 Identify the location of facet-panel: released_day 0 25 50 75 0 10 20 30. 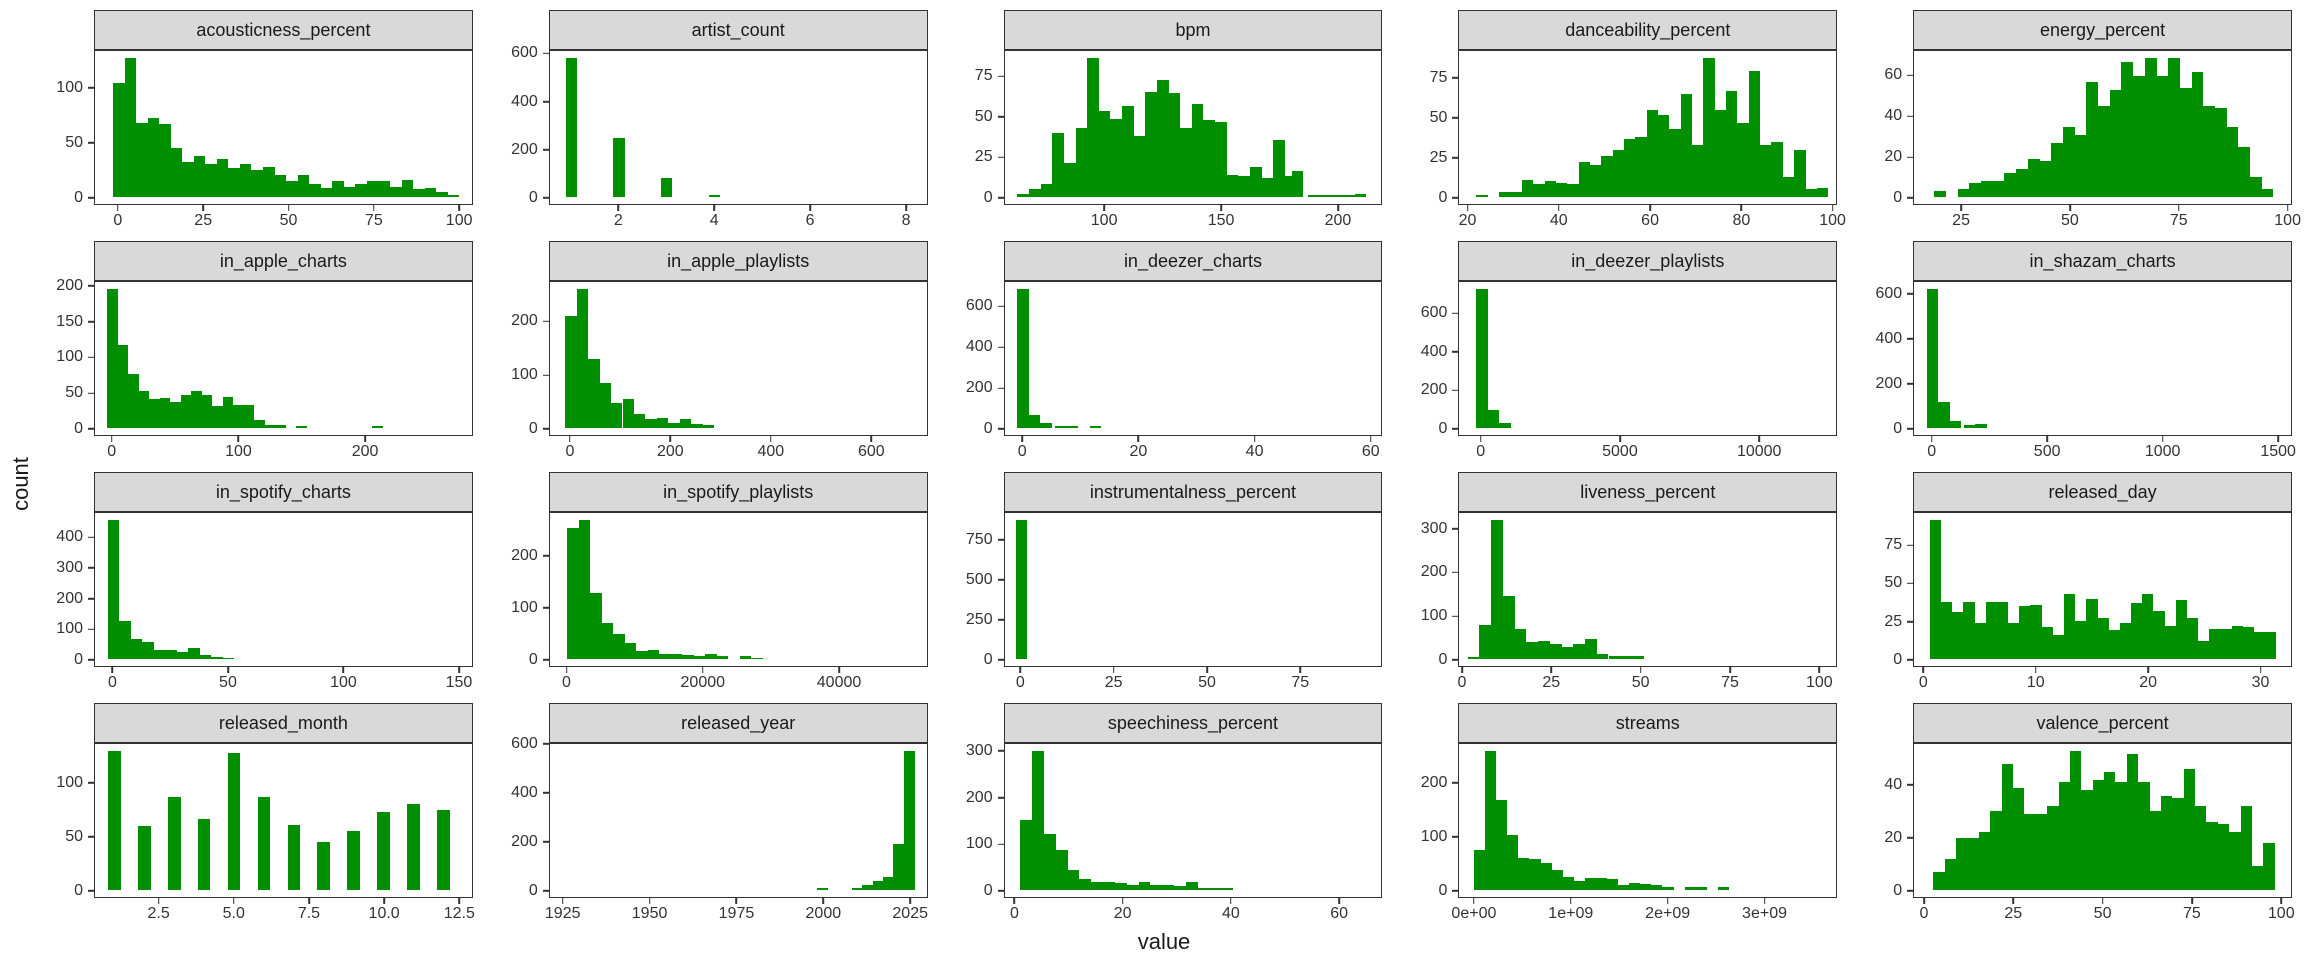
(2073, 583).